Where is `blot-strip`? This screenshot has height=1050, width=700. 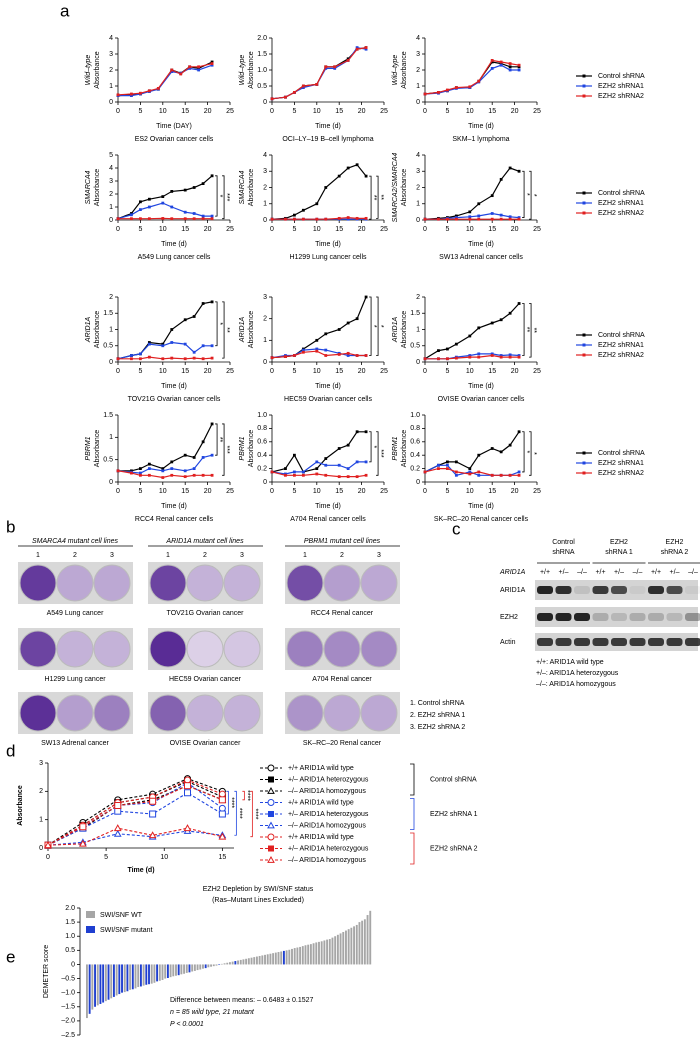 blot-strip is located at coordinates (616, 617).